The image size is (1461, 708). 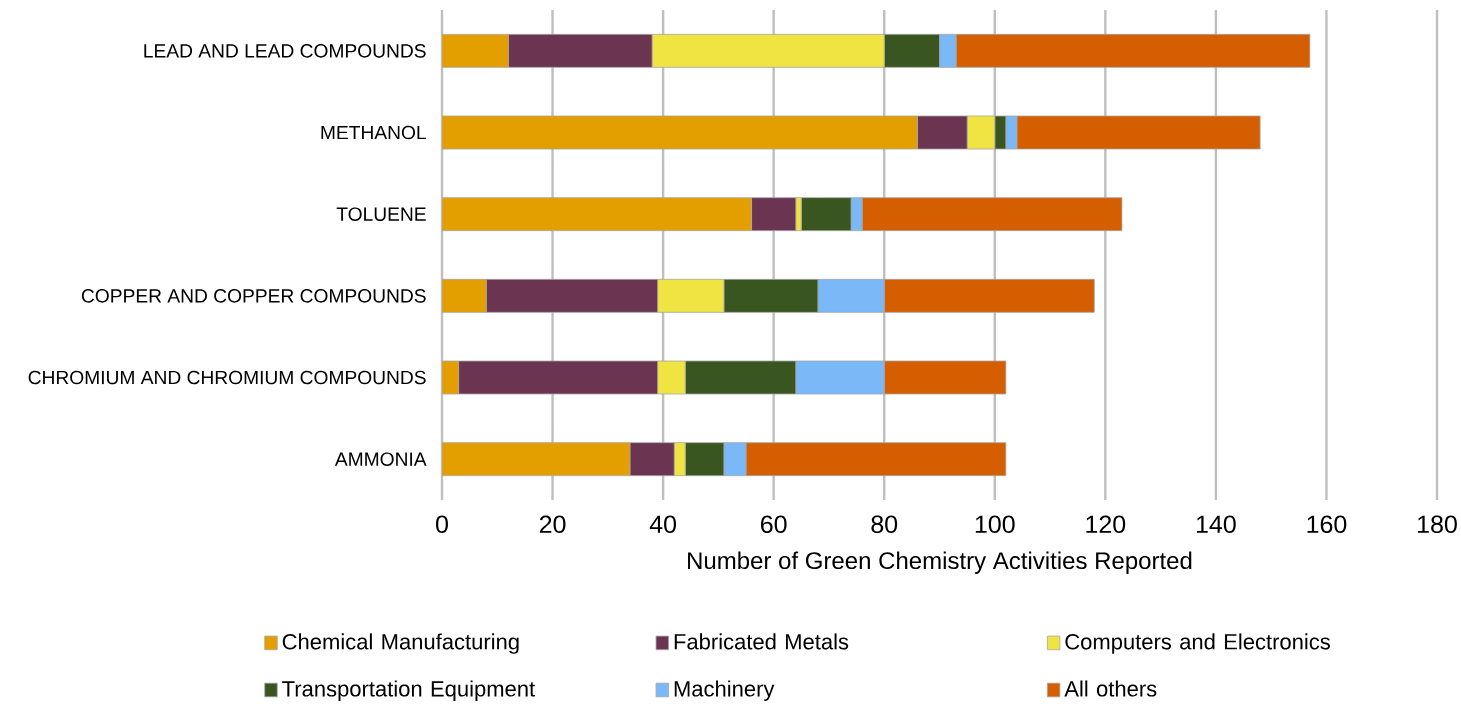 I want to click on x-tick-label: 0, so click(x=442, y=524).